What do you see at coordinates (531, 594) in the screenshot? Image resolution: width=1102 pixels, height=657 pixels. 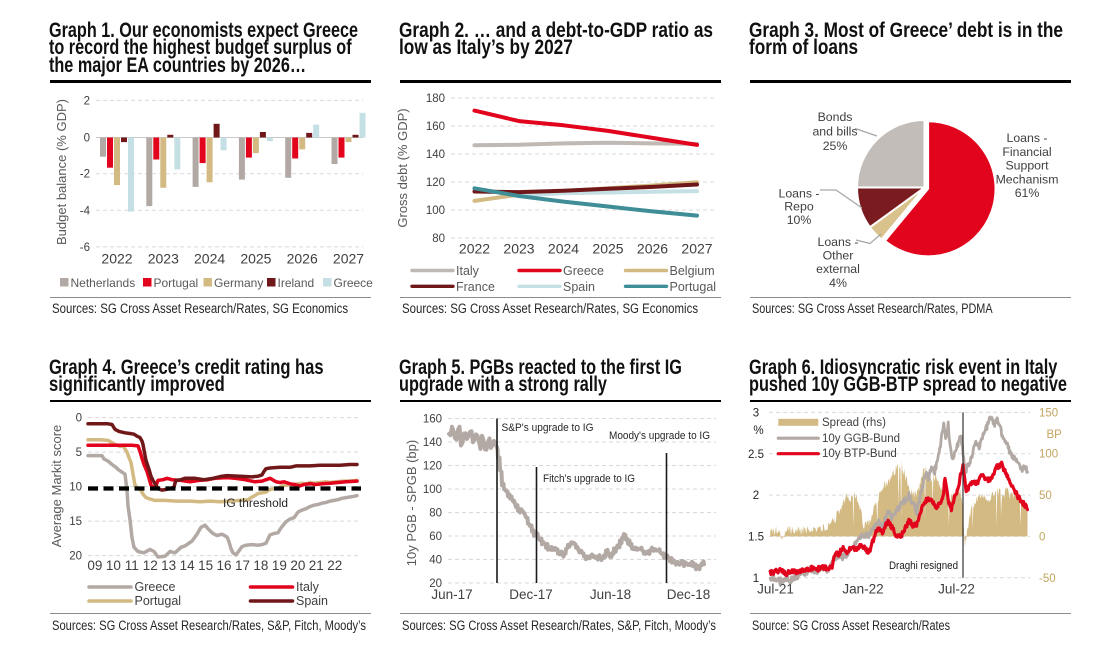 I see `svg-text: Dec-17` at bounding box center [531, 594].